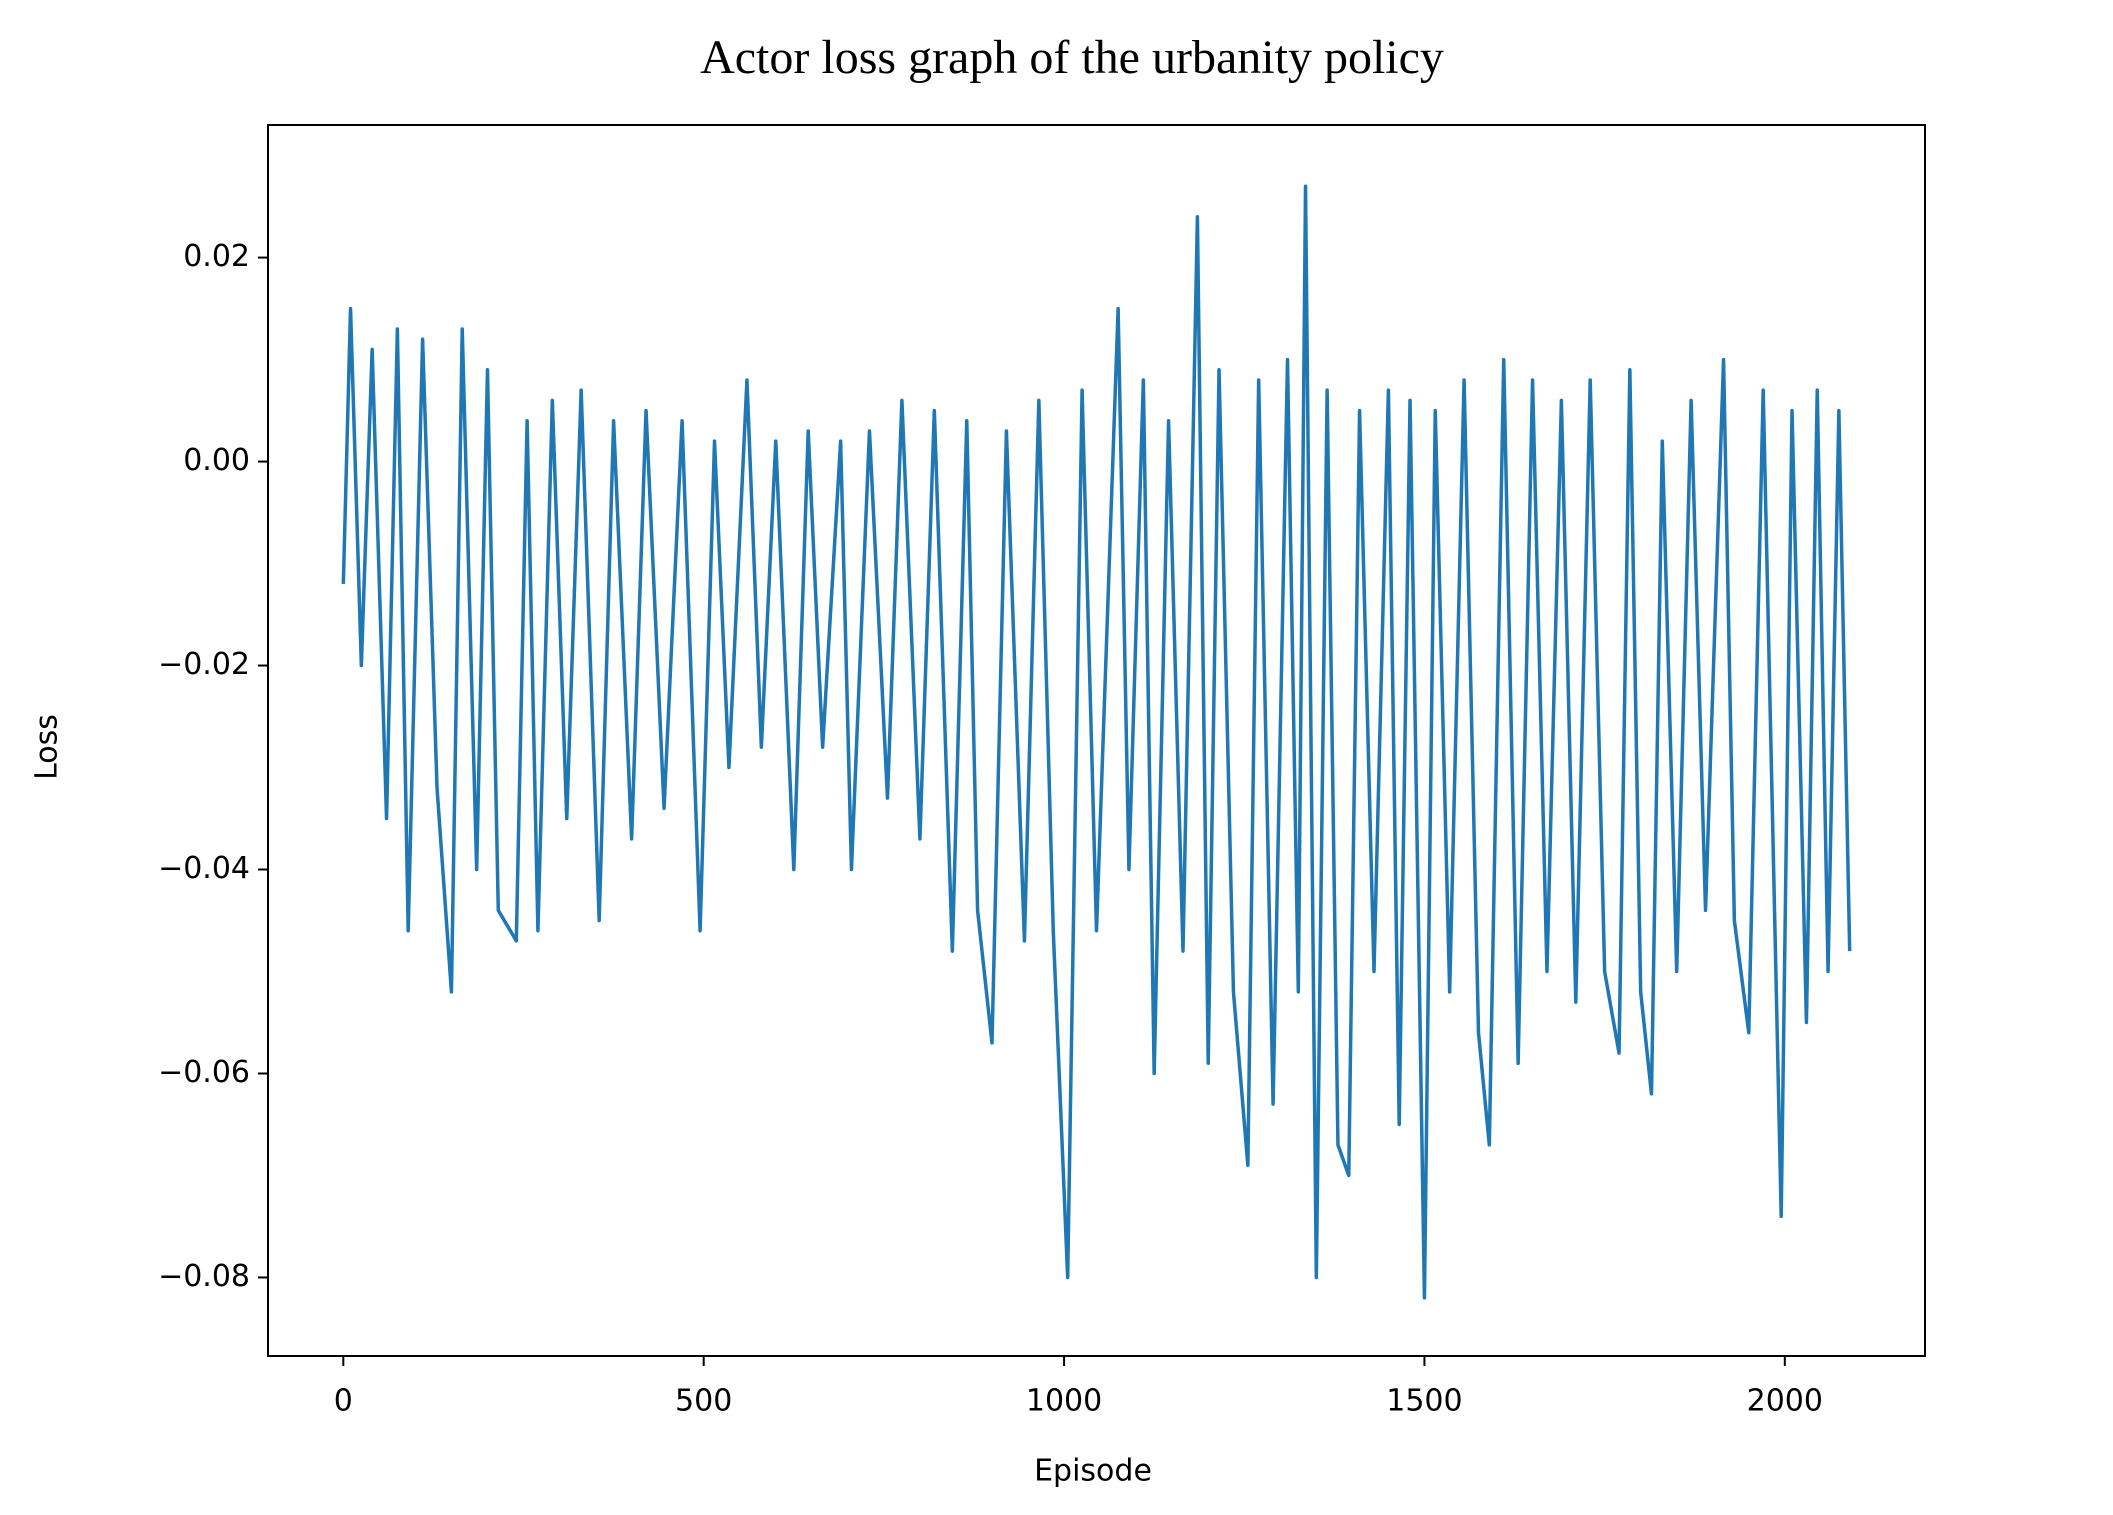 The height and width of the screenshot is (1515, 2113). What do you see at coordinates (216, 460) in the screenshot?
I see `y-tick-label: 0.00` at bounding box center [216, 460].